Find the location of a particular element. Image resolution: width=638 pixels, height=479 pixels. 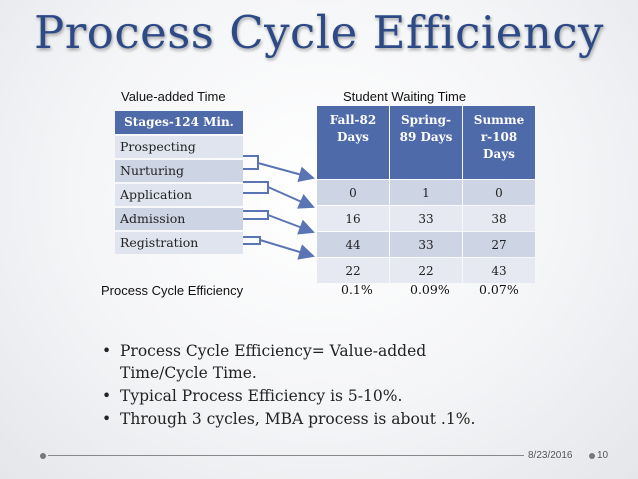

pce-value-fall: 0.1% is located at coordinates (357, 289).